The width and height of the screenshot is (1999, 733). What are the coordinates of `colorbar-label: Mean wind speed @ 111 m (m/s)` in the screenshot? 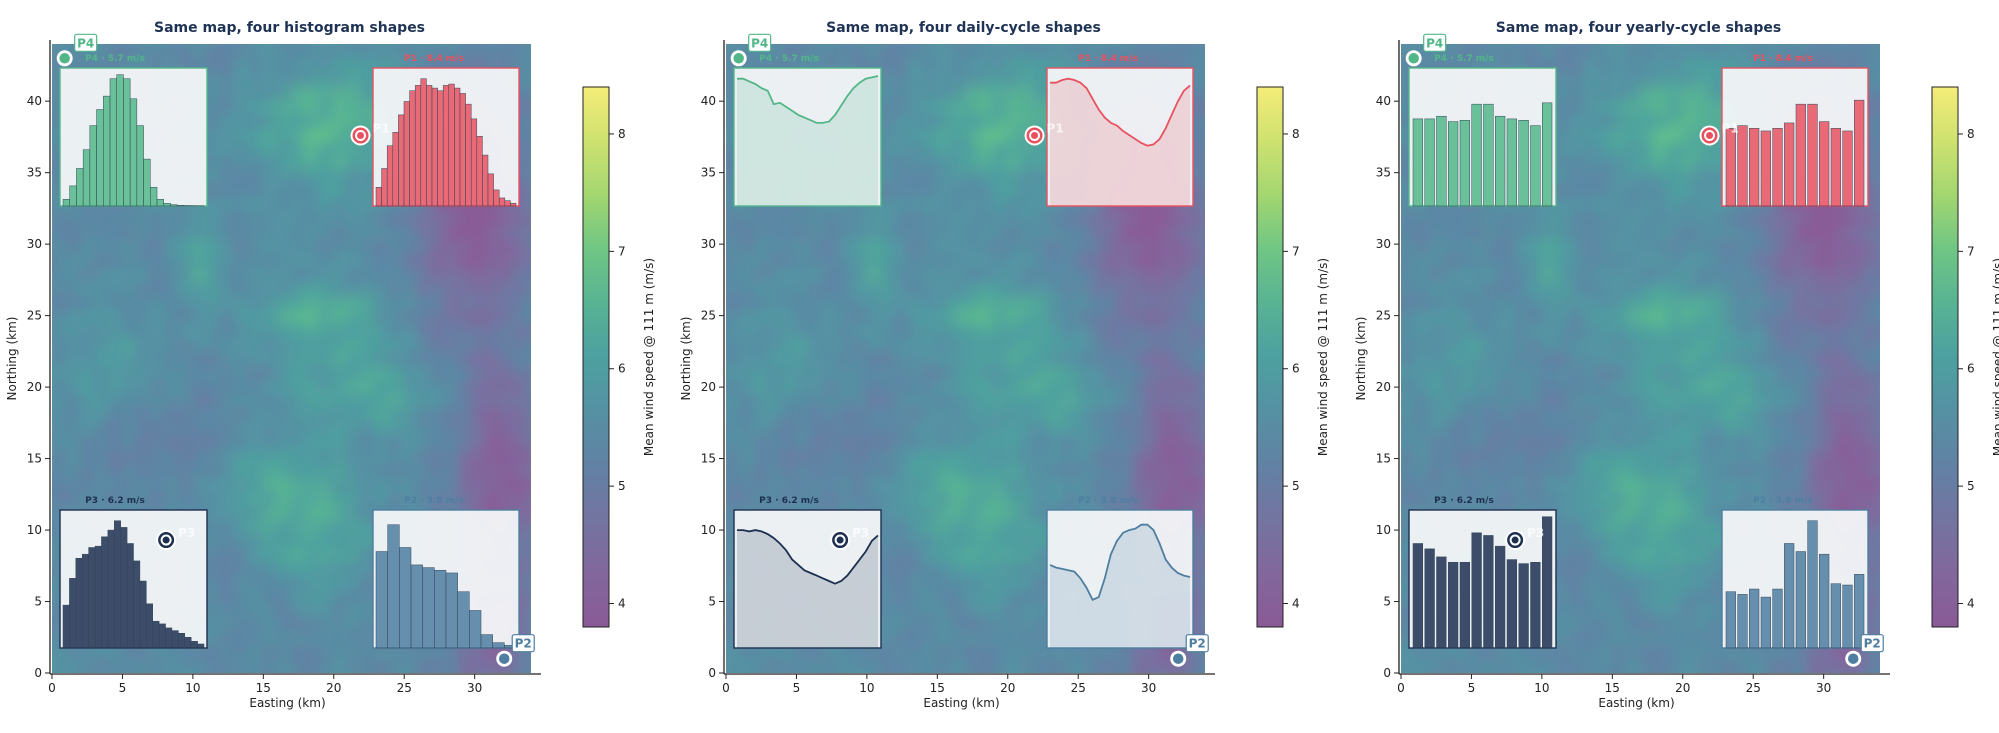 It's located at (1323, 357).